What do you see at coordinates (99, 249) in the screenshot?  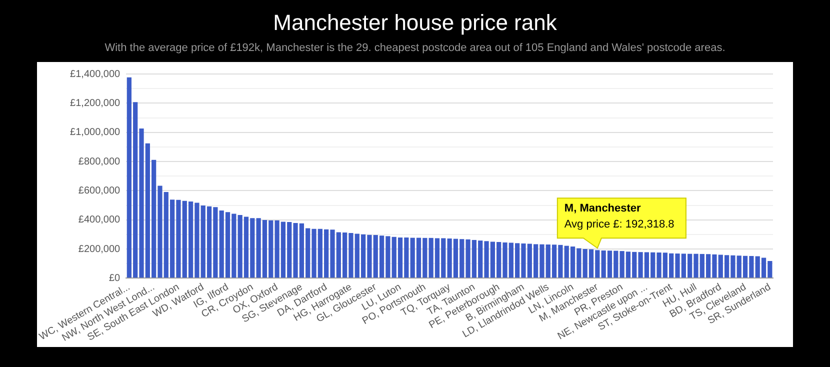 I see `y-tick-label: £200,000` at bounding box center [99, 249].